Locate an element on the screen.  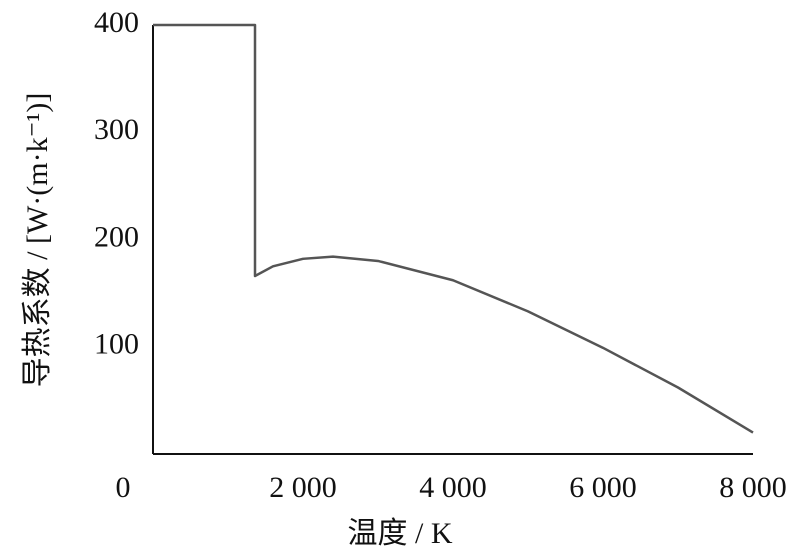
x-tick-label: 8 000 is located at coordinates (753, 487).